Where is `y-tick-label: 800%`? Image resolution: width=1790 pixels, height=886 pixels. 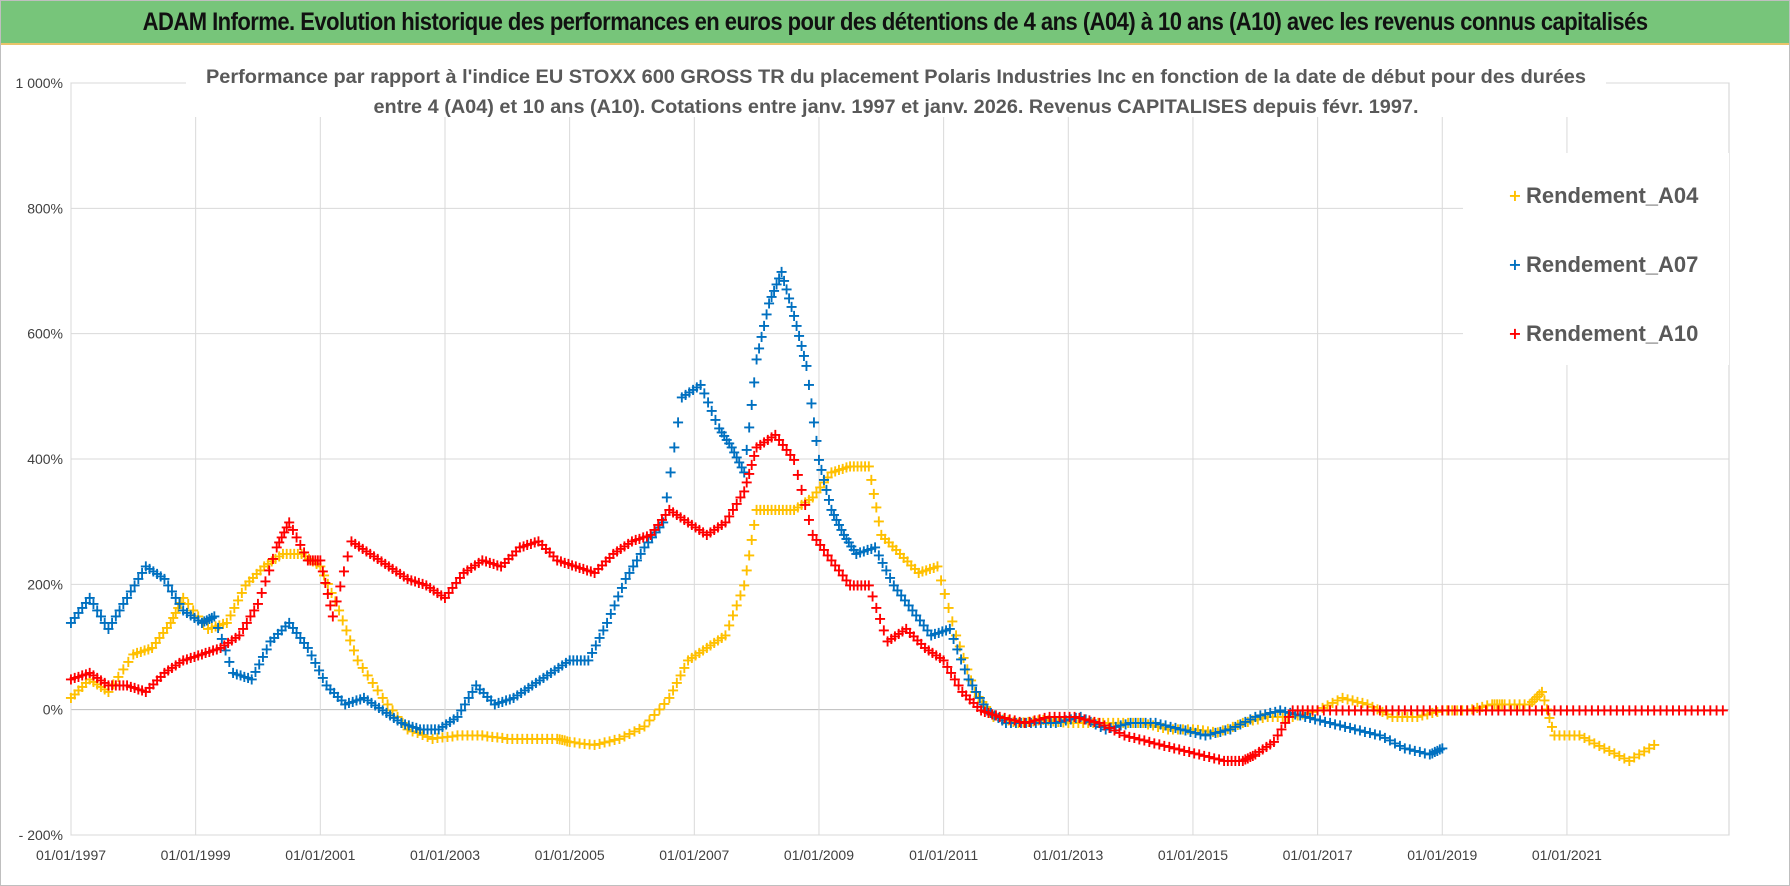
y-tick-label: 800% is located at coordinates (45, 208).